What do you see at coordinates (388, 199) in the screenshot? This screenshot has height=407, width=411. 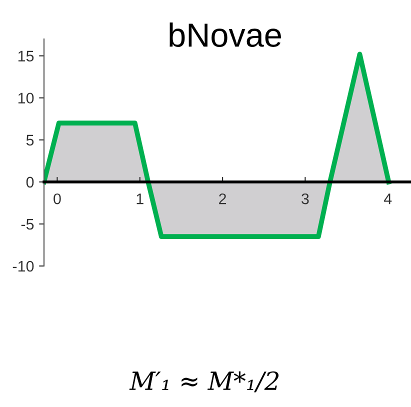 I see `x-tick-label: 4` at bounding box center [388, 199].